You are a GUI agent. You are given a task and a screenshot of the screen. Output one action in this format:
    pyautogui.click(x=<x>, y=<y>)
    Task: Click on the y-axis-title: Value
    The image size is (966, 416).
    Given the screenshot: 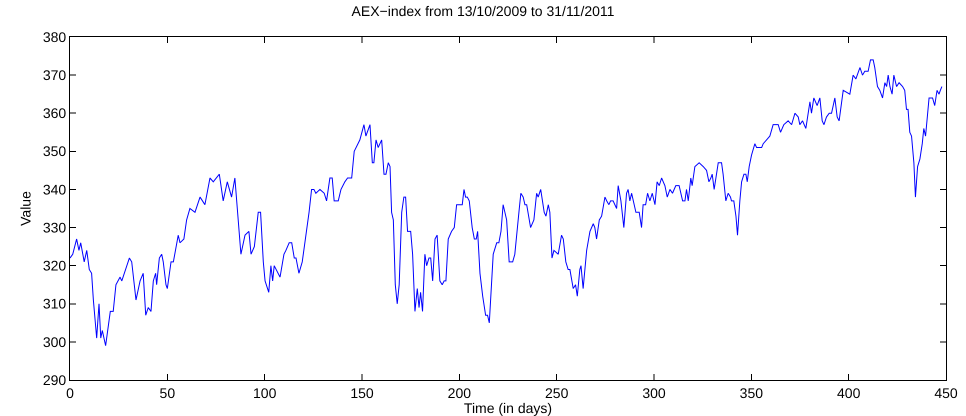 What is the action you would take?
    pyautogui.click(x=25, y=208)
    